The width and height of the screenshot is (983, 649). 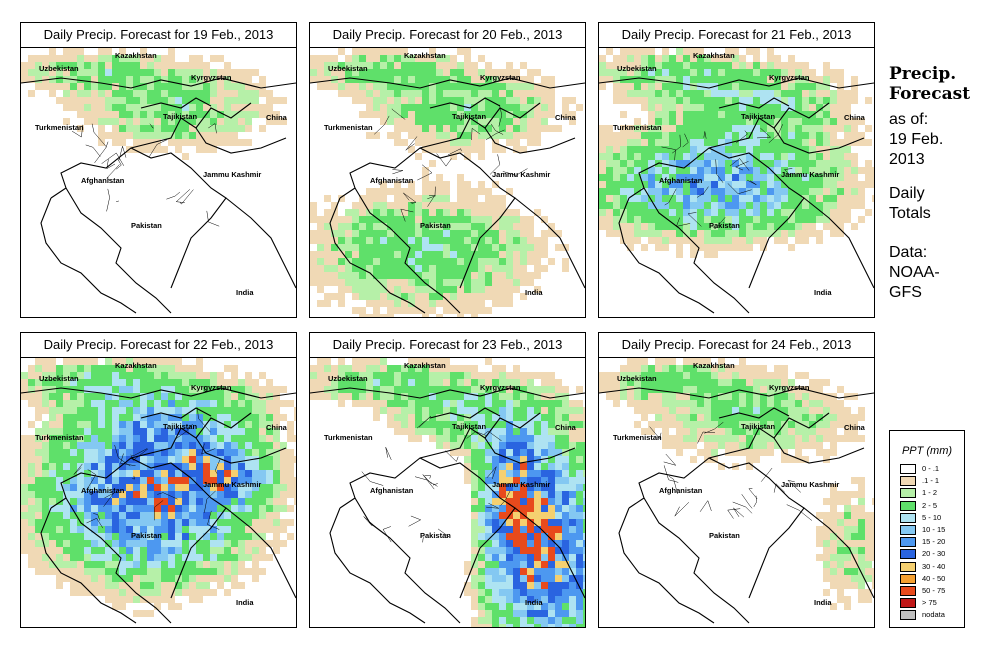 What do you see at coordinates (500, 77) in the screenshot?
I see `country-label: Kyrgyzstan` at bounding box center [500, 77].